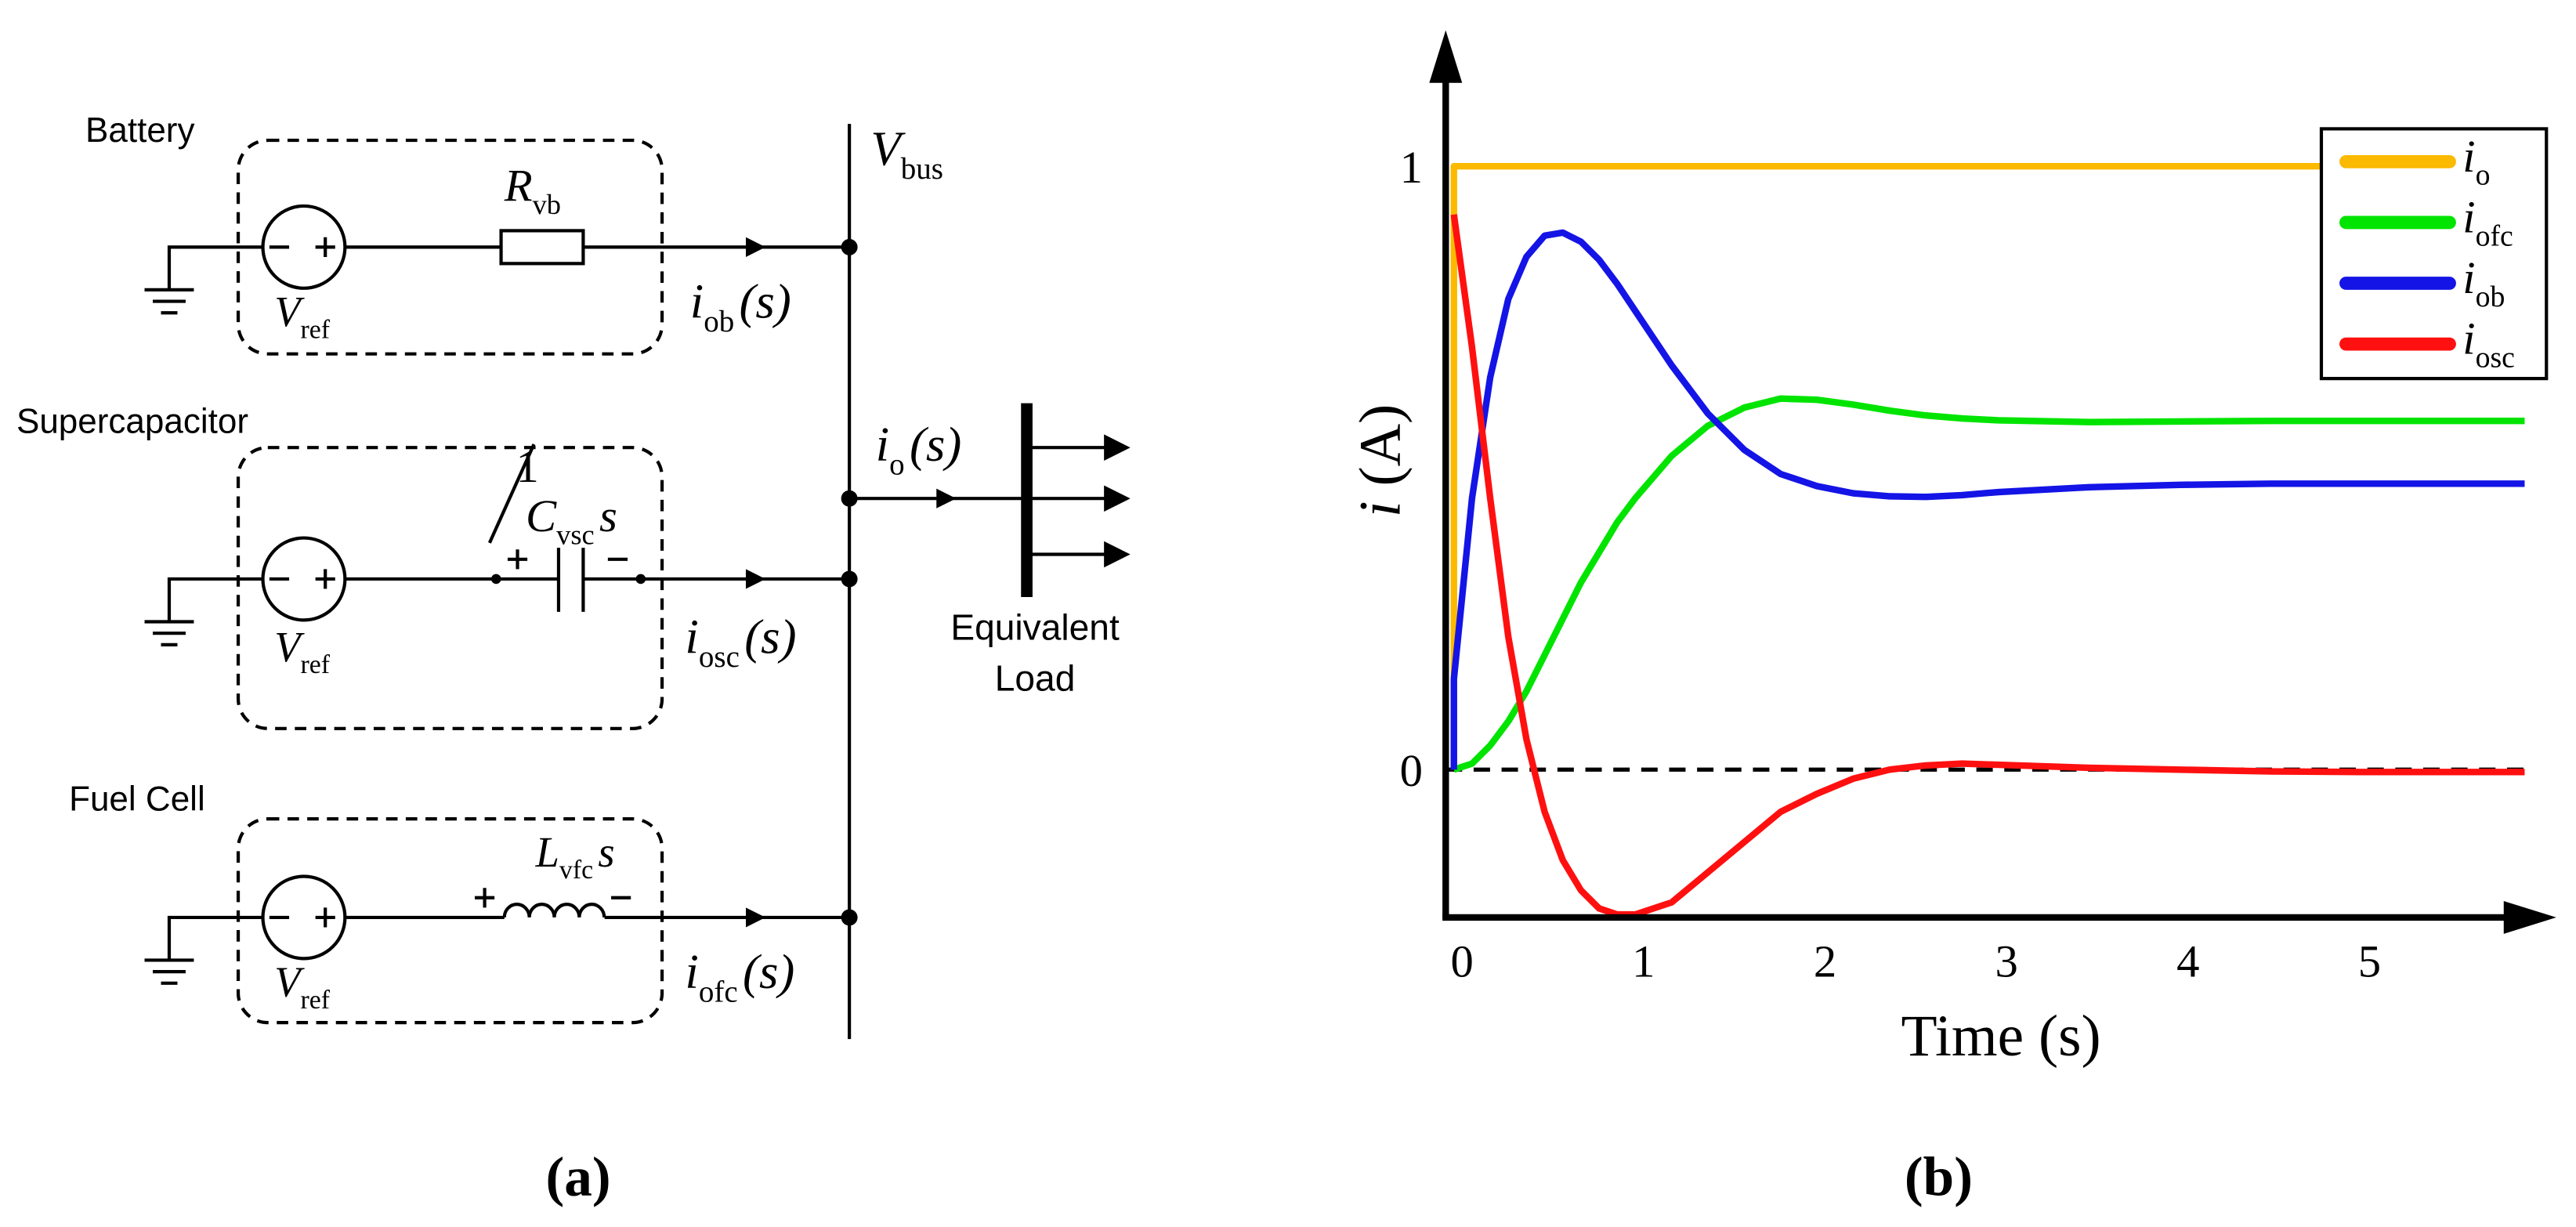  What do you see at coordinates (132, 421) in the screenshot?
I see `label: Supercapacitor` at bounding box center [132, 421].